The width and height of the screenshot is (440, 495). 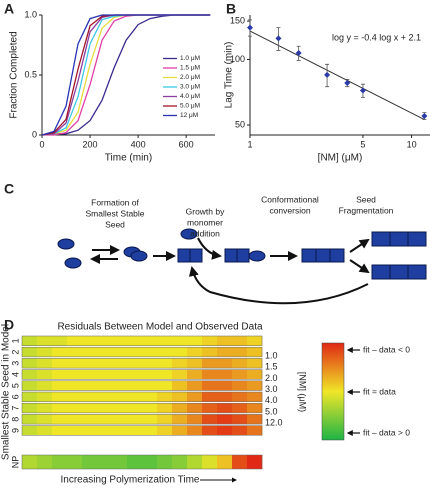 What do you see at coordinates (271, 367) in the screenshot?
I see `concentration-label: 1.5` at bounding box center [271, 367].